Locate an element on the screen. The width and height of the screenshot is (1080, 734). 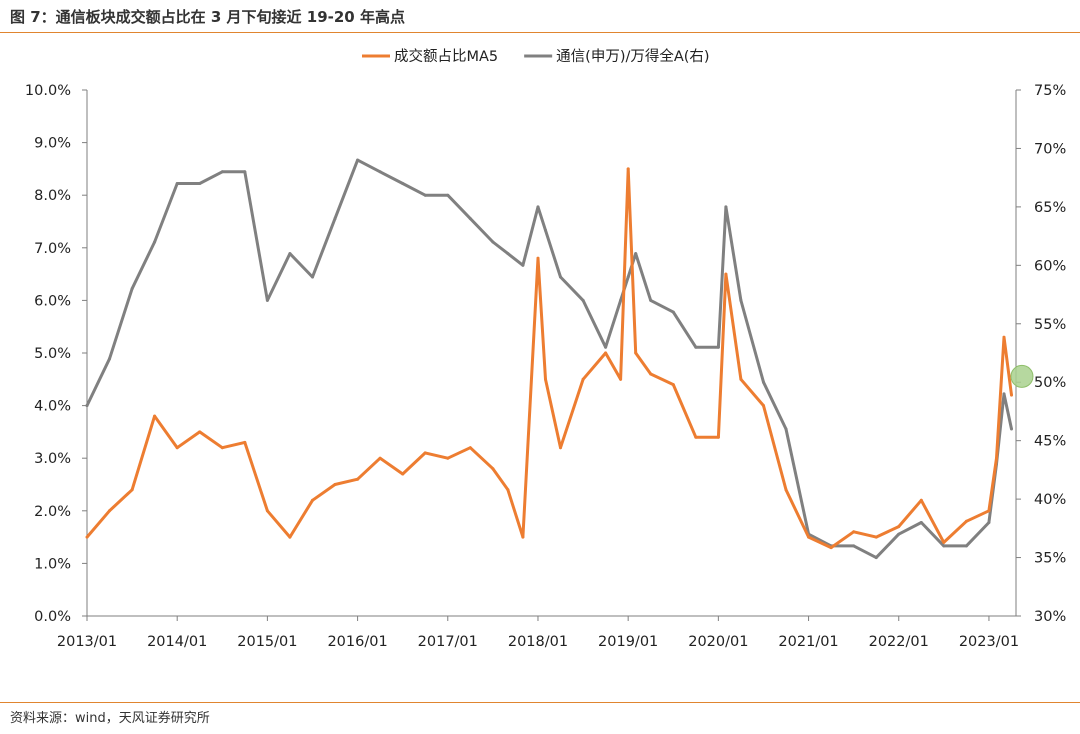
x-tick-label: 2014/01 is located at coordinates (177, 642).